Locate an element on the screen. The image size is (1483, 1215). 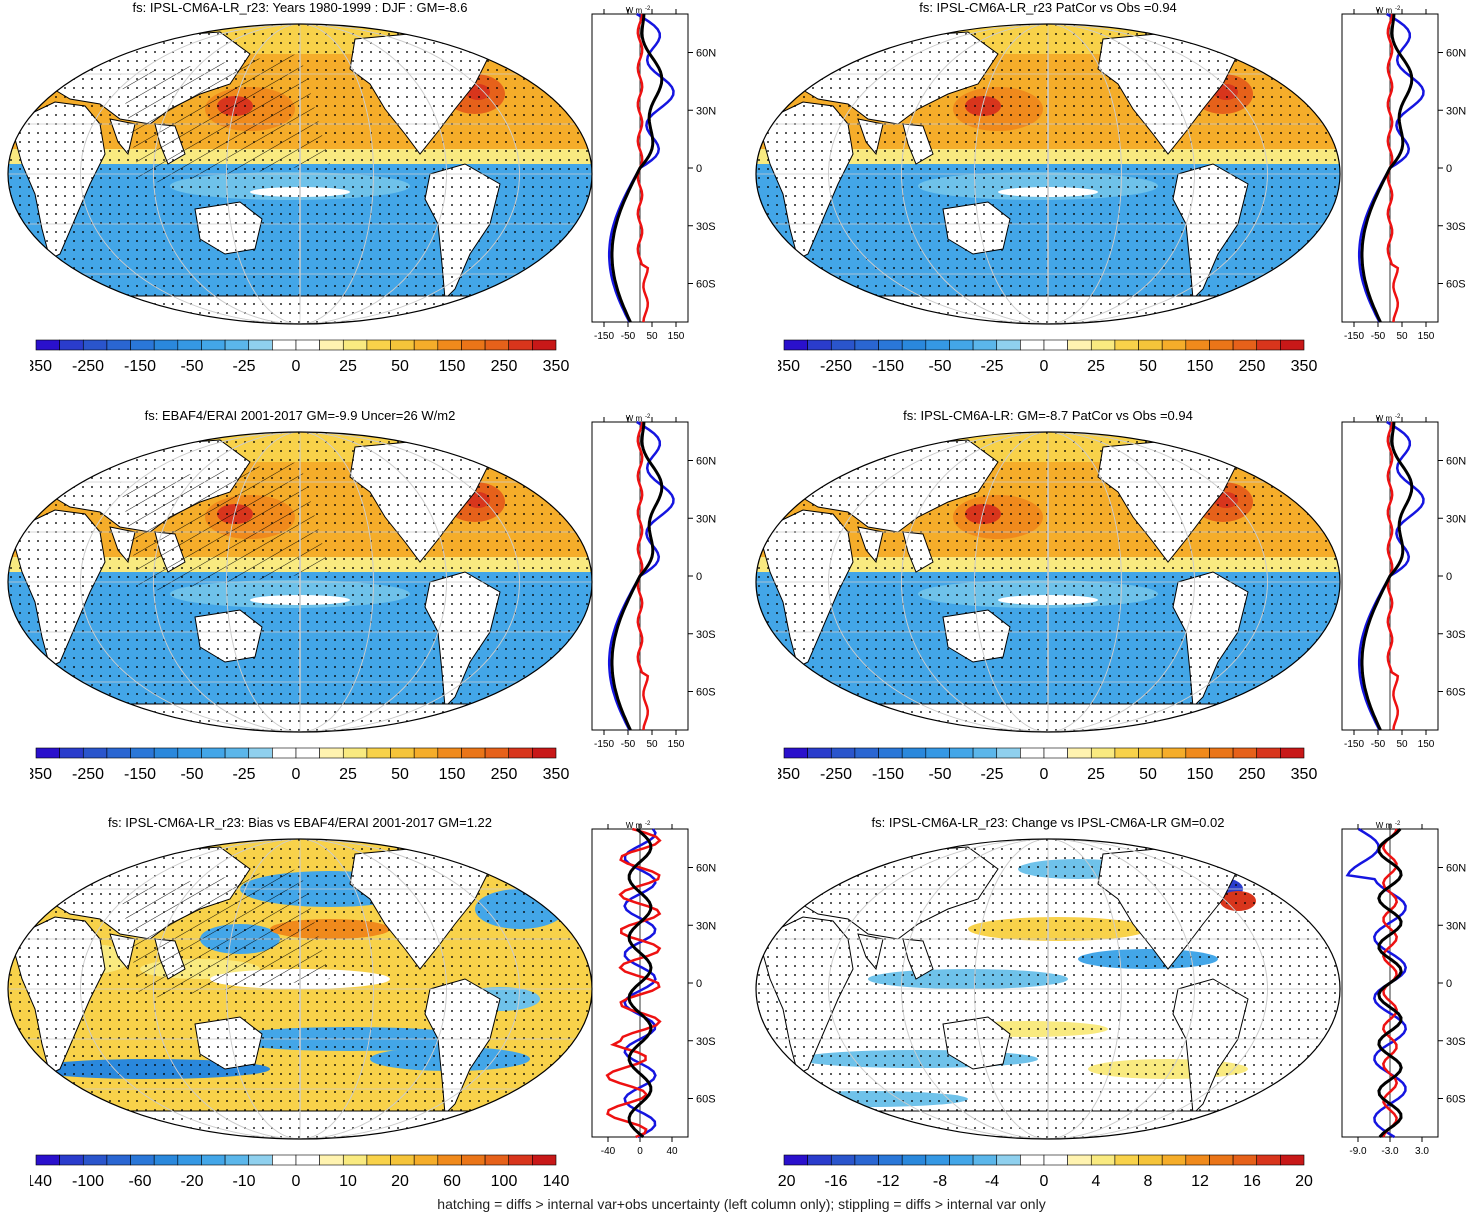
panel-title: fs: IPSL-CM6A-LR_r23 PatCor vs Obs =0.94 is located at coordinates (1048, 7).